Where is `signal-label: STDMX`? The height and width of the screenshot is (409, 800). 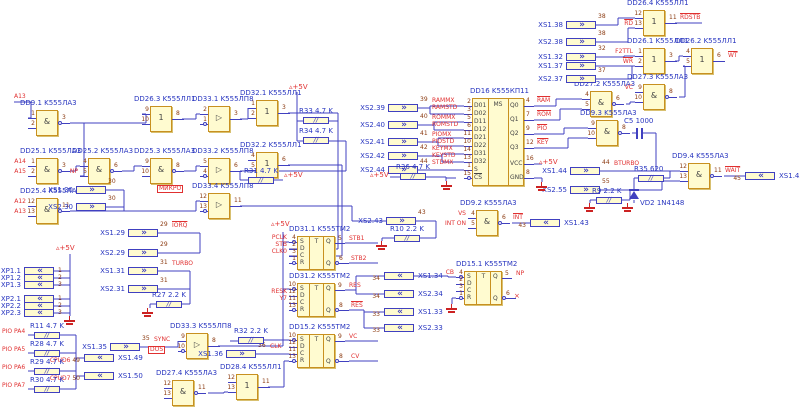
signal-label: STDMX is located at coordinates (443, 162).